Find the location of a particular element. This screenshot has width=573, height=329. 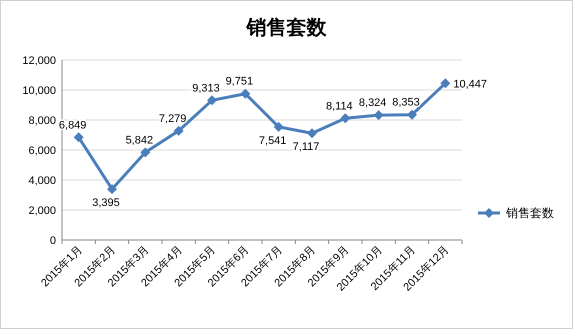

y-tick-label: 10,000 is located at coordinates (39, 91).